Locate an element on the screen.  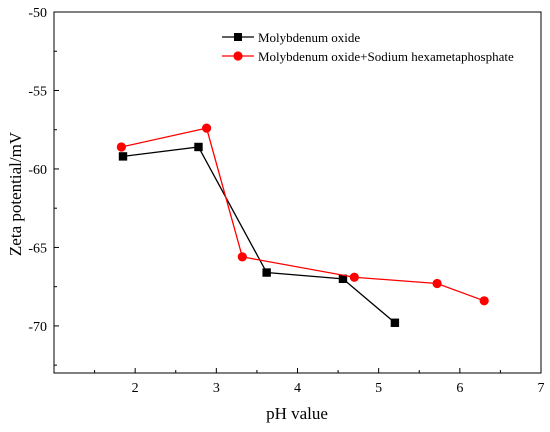
x-axis-title: pH value is located at coordinates (297, 413).